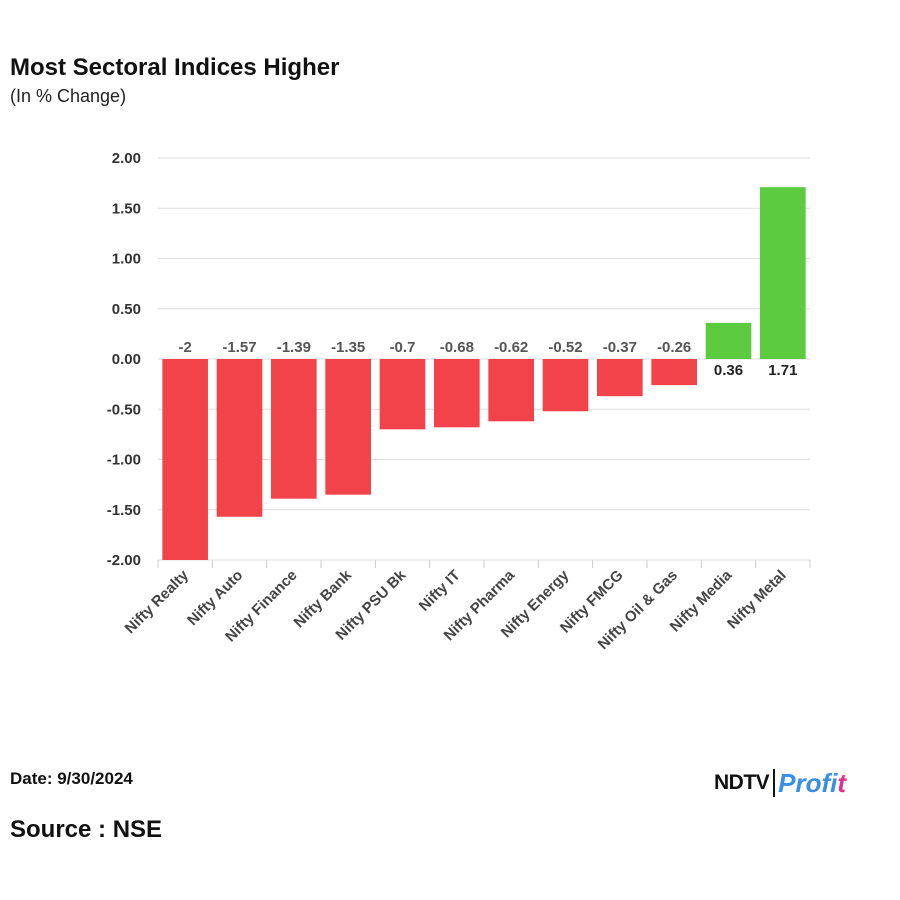 This screenshot has width=900, height=900. I want to click on logo-divider, so click(774, 783).